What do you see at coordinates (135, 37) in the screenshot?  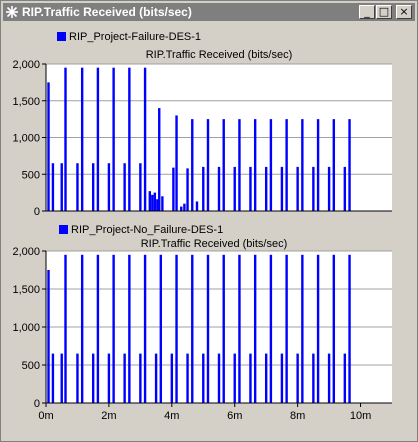 I see `legend-label-failure: RIP_Project-Failure-DES-1` at bounding box center [135, 37].